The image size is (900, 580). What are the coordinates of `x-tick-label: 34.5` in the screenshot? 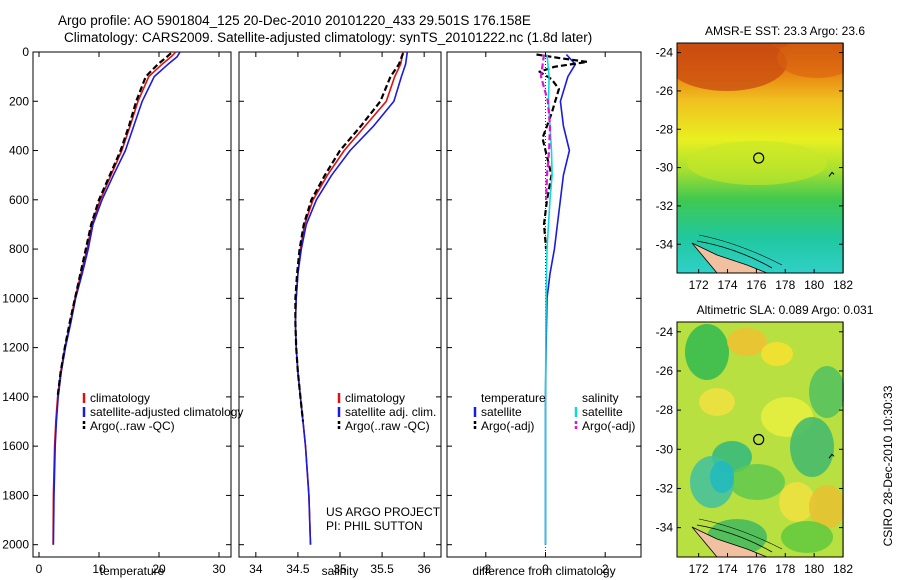 It's located at (298, 569).